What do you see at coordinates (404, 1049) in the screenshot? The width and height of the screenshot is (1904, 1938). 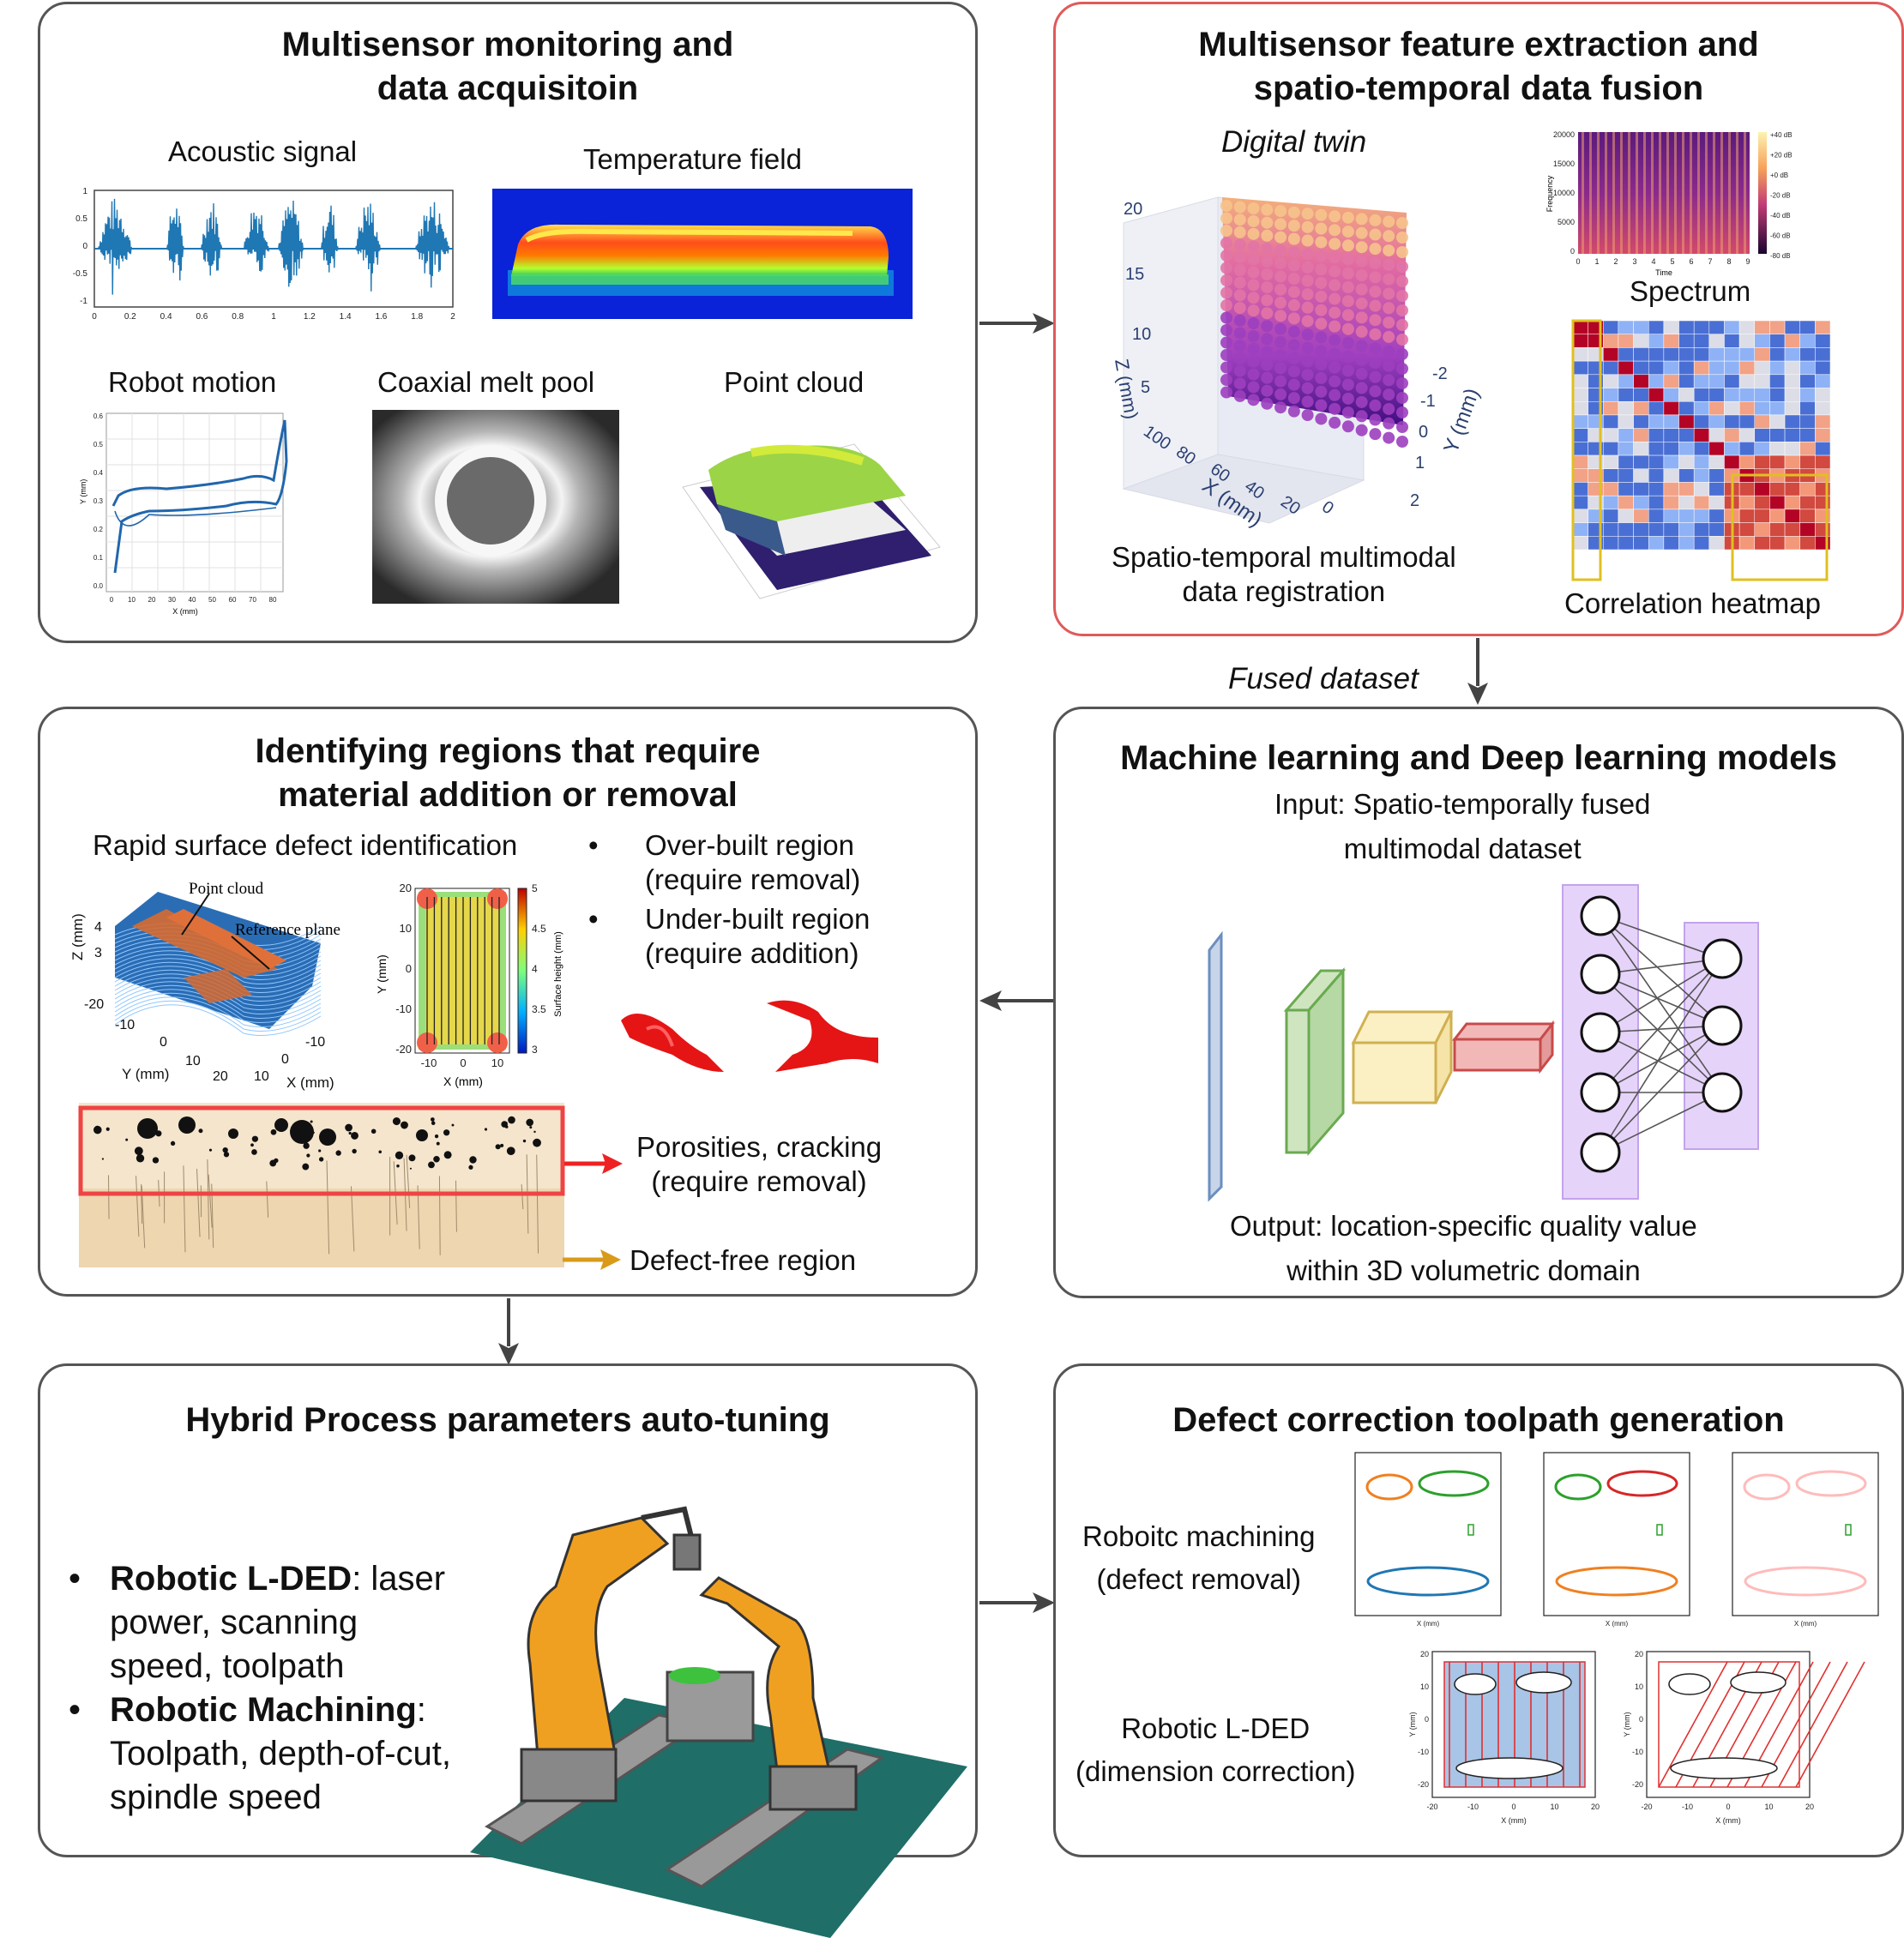 I see `height-map-ytick: -20` at bounding box center [404, 1049].